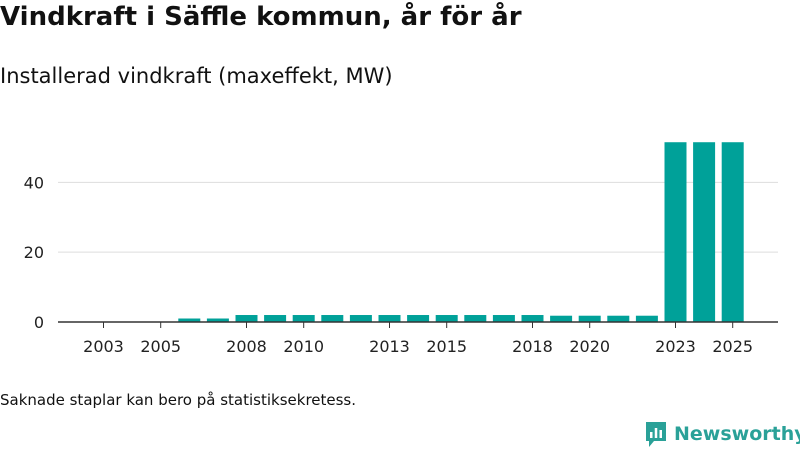  What do you see at coordinates (737, 434) in the screenshot?
I see `brand-name: Newsworthy` at bounding box center [737, 434].